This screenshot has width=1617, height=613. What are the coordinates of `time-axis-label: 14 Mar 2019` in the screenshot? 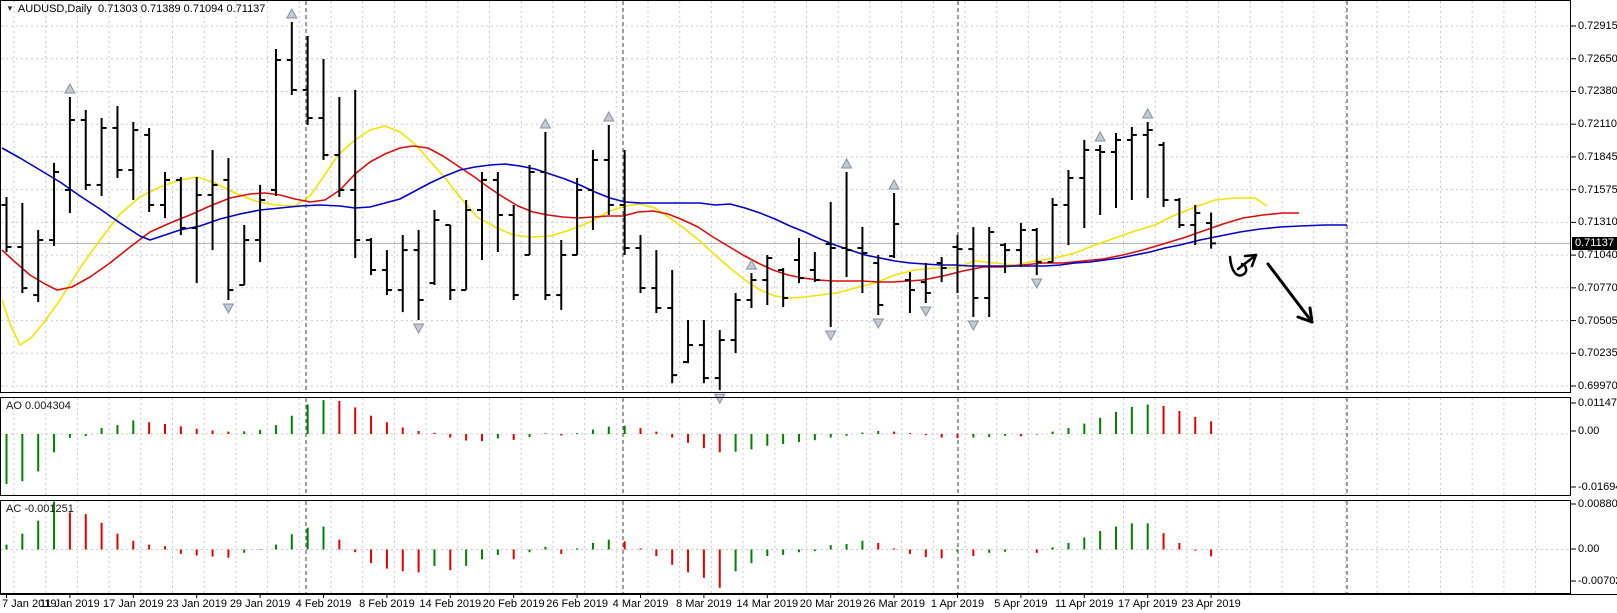 It's located at (767, 604).